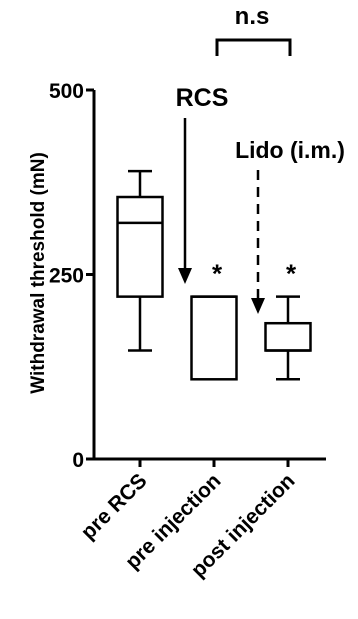 The width and height of the screenshot is (358, 619). Describe the element at coordinates (290, 150) in the screenshot. I see `lido-label: Lido (i.m.)` at that location.